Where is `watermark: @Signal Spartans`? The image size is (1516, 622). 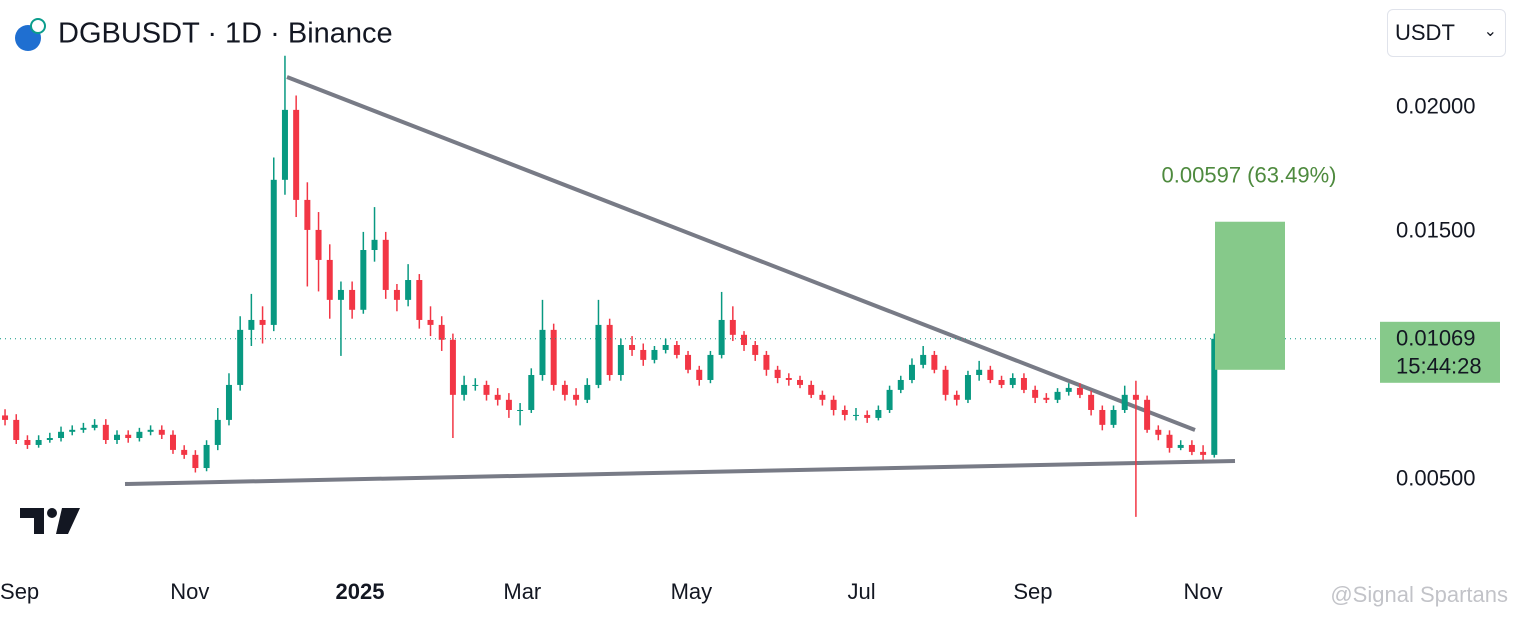
watermark: @Signal Spartans is located at coordinates (1419, 594).